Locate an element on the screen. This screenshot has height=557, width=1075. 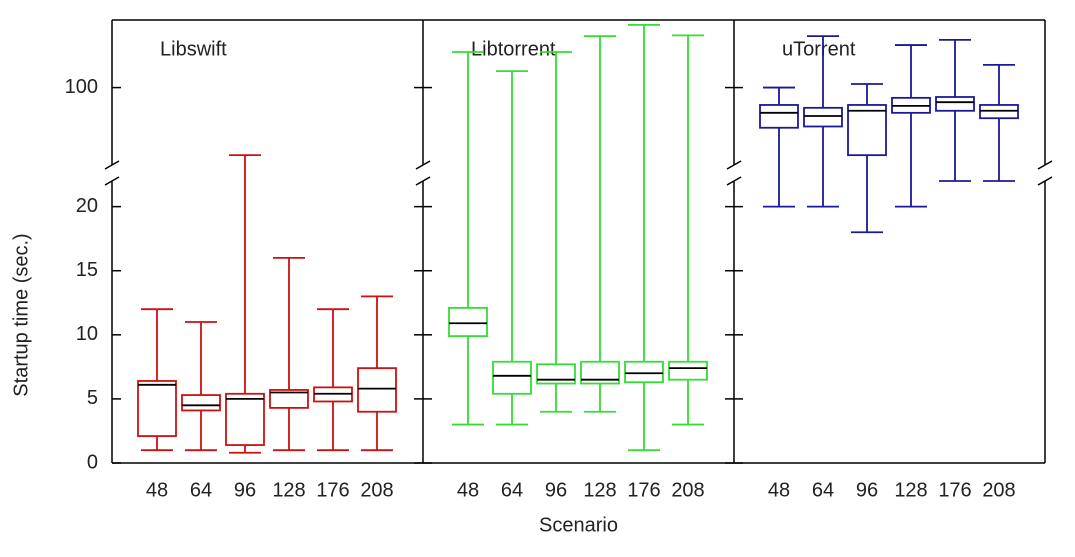
y-tick-label: 100 is located at coordinates (81, 87).